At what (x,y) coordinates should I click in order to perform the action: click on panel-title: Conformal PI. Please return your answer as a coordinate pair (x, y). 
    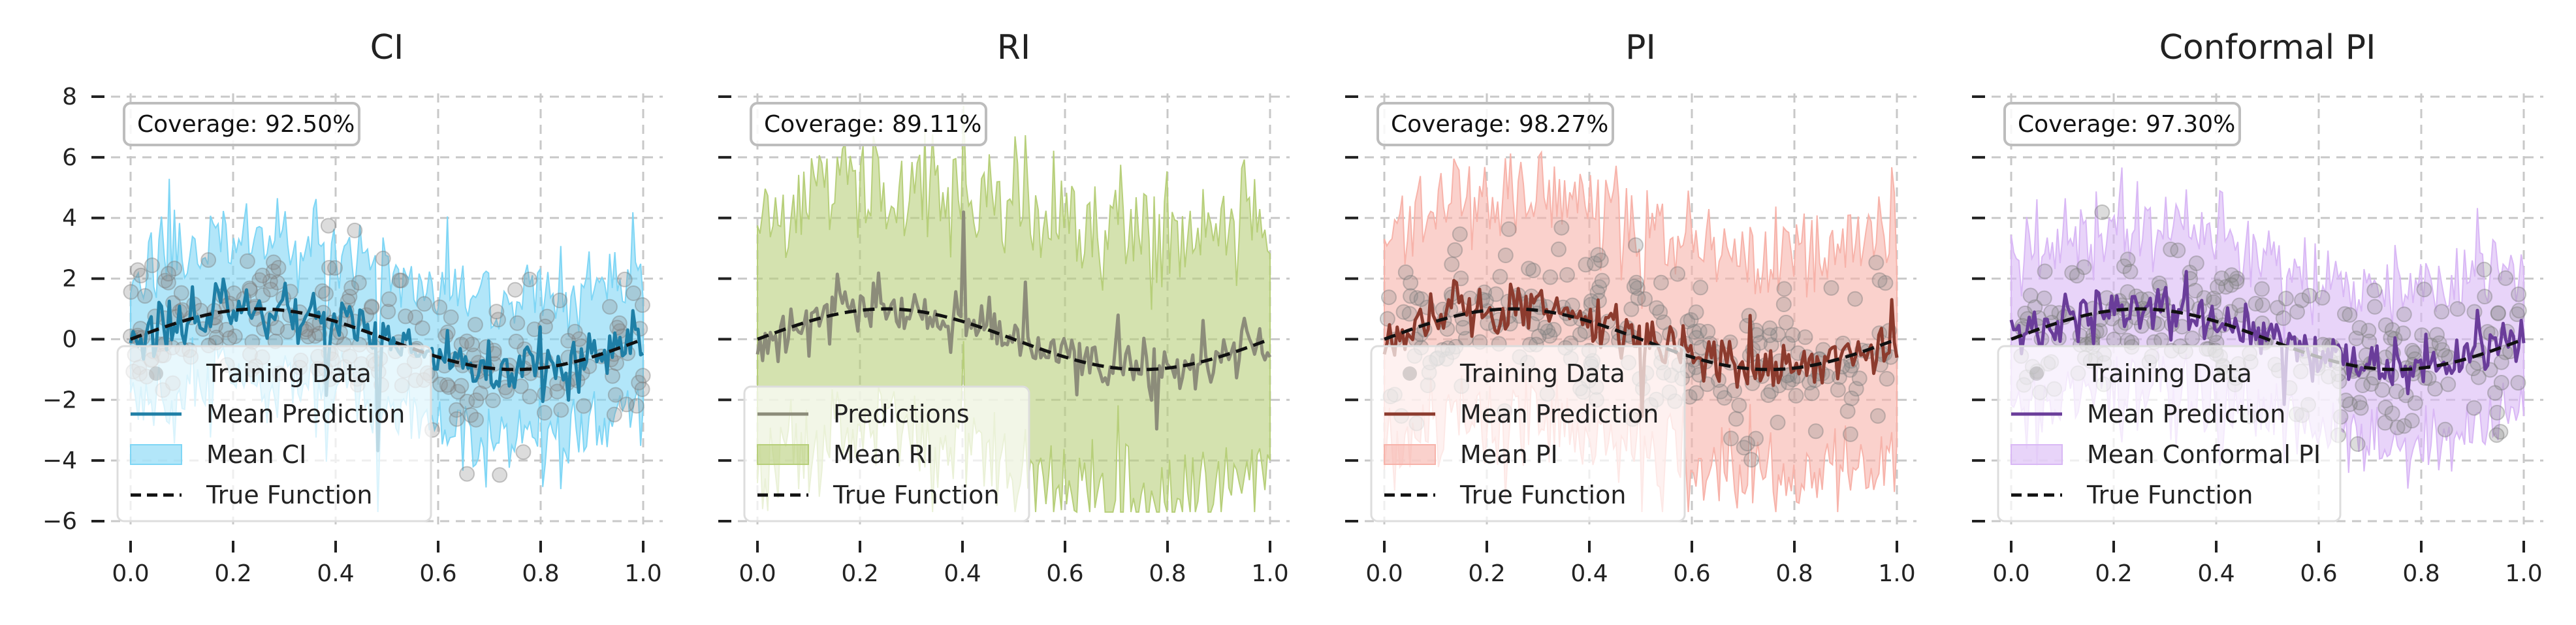
    Looking at the image, I should click on (2268, 47).